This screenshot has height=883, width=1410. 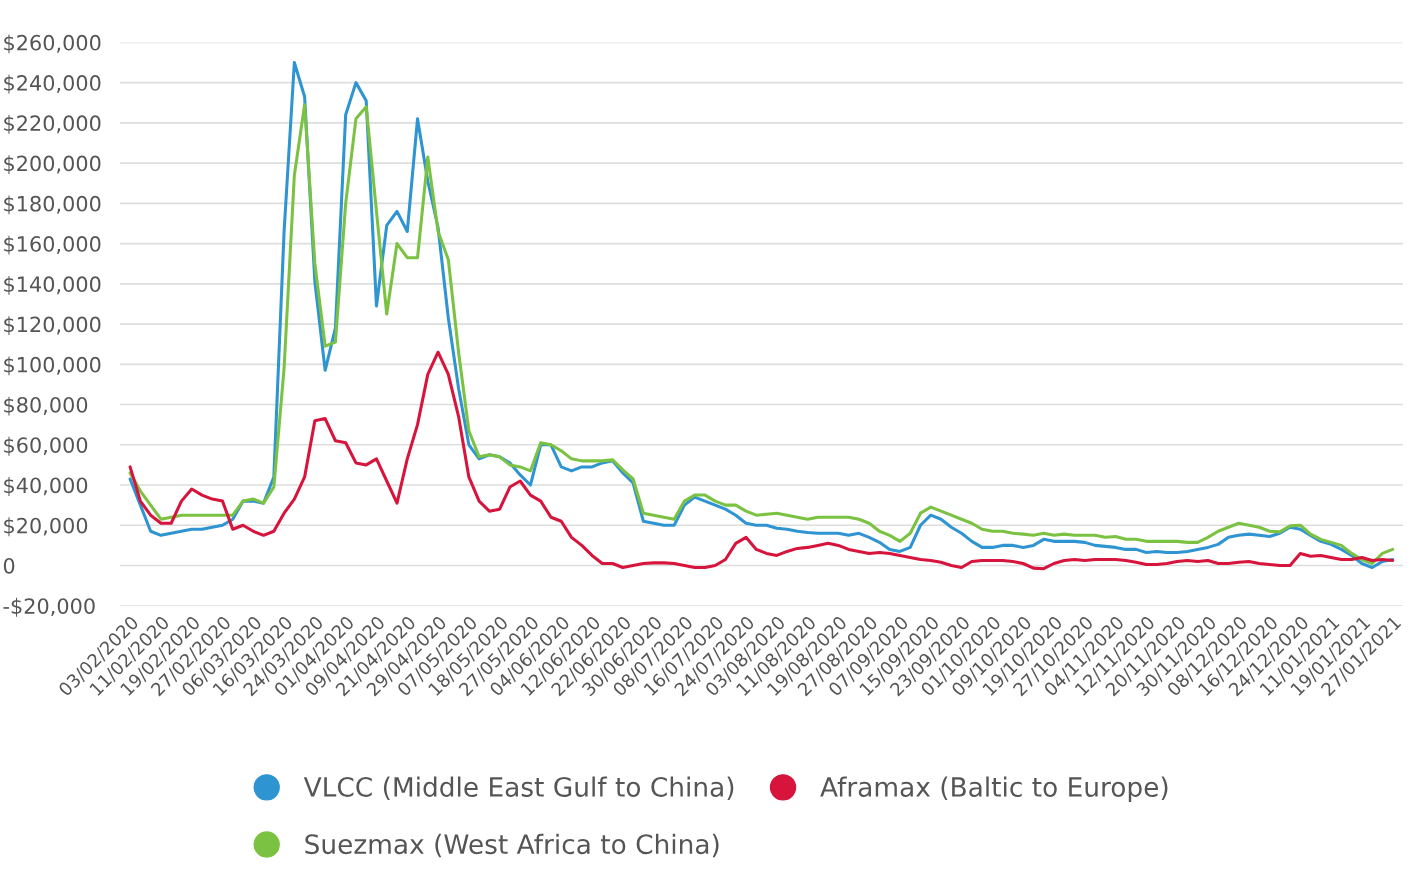 What do you see at coordinates (49, 607) in the screenshot?
I see `y-tick-label: -$20,000` at bounding box center [49, 607].